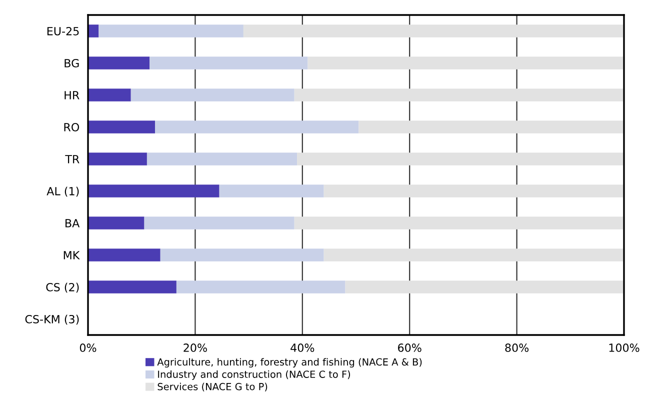 The height and width of the screenshot is (402, 649). What do you see at coordinates (195, 348) in the screenshot?
I see `x-tick-label: 20%` at bounding box center [195, 348].